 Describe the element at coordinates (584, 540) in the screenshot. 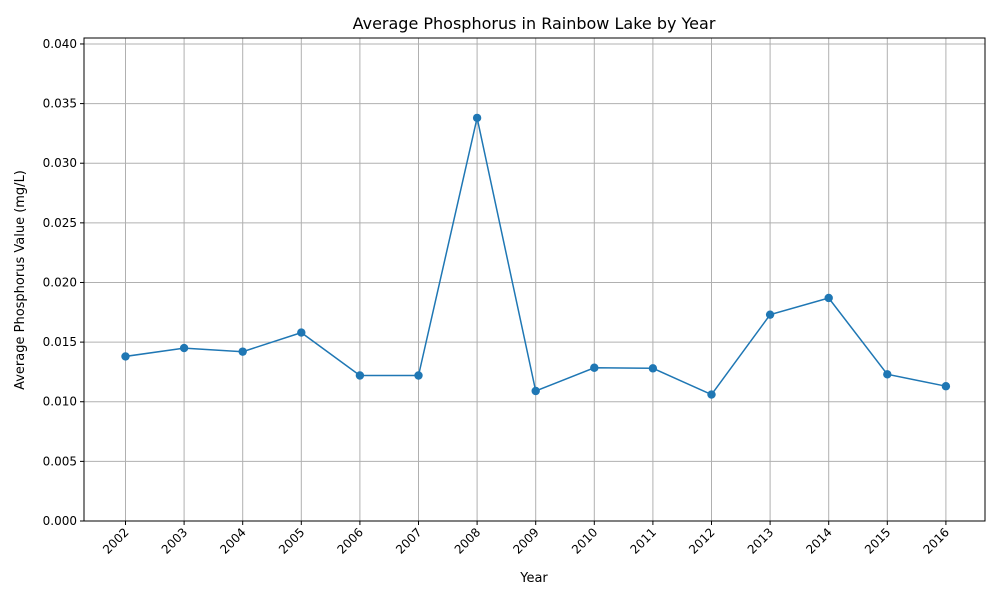

I see `x-tick-label: 2010` at that location.